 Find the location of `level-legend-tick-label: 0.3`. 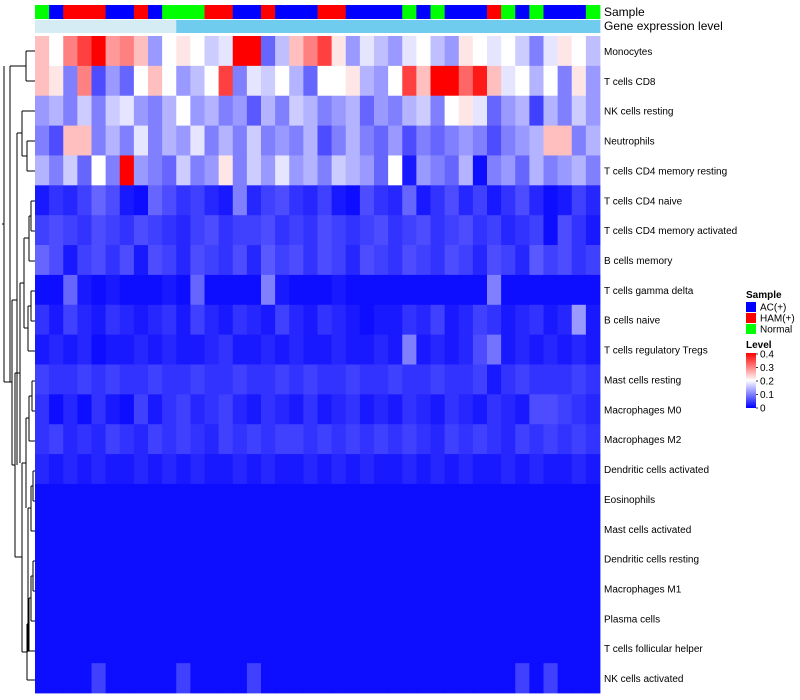

level-legend-tick-label: 0.3 is located at coordinates (767, 368).